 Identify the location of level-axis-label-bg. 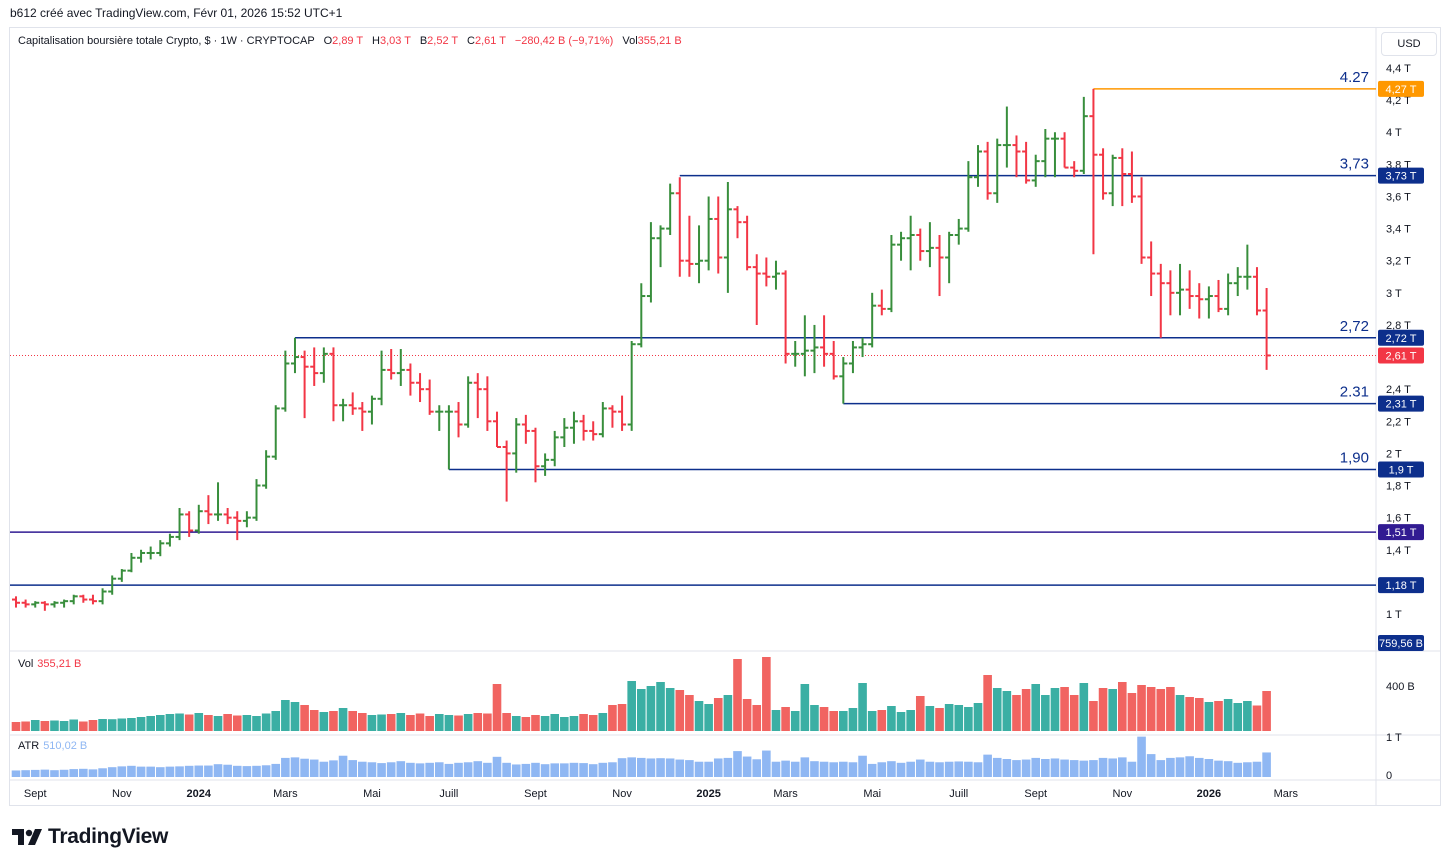
(1401, 175).